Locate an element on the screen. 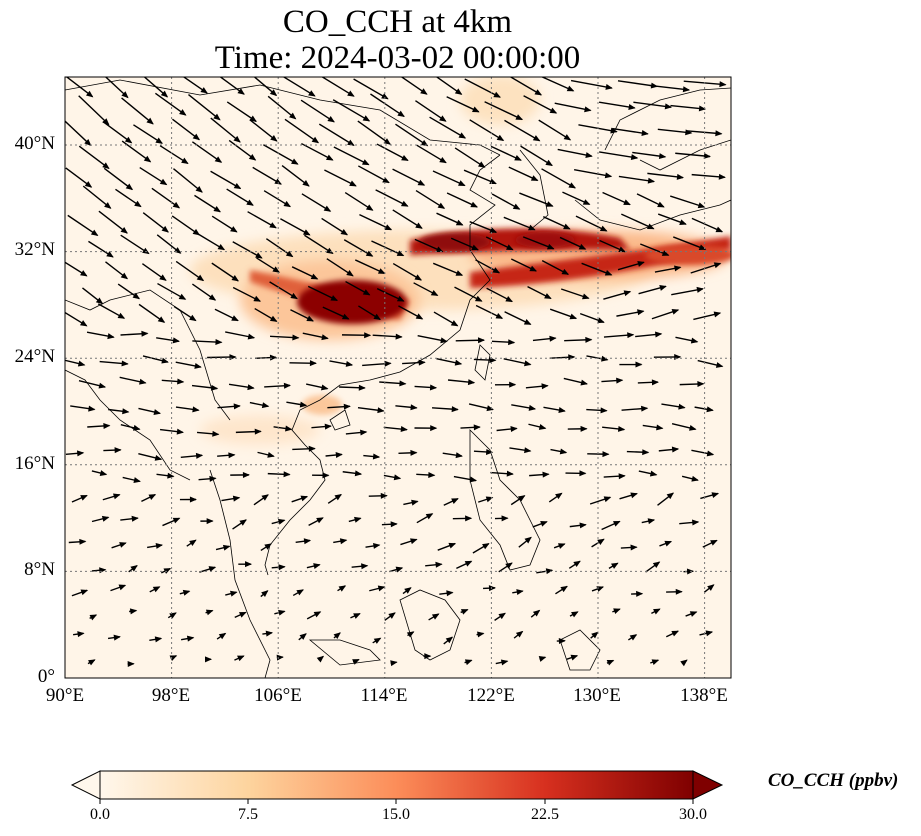 This screenshot has width=921, height=836. lon-label: 114°E is located at coordinates (384, 695).